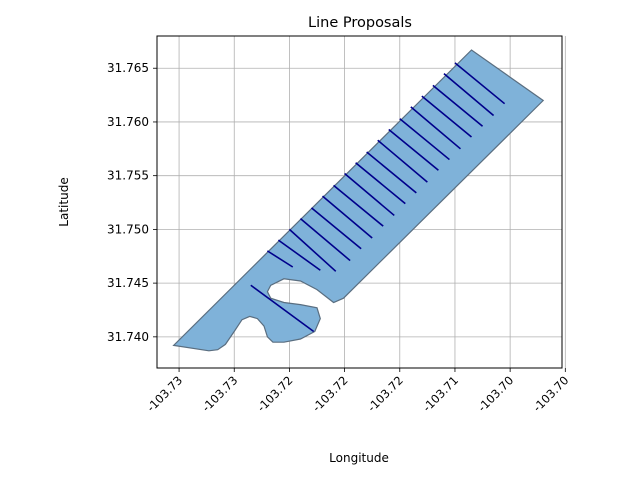  I want to click on y-tick-label: 31.765, so click(128, 68).